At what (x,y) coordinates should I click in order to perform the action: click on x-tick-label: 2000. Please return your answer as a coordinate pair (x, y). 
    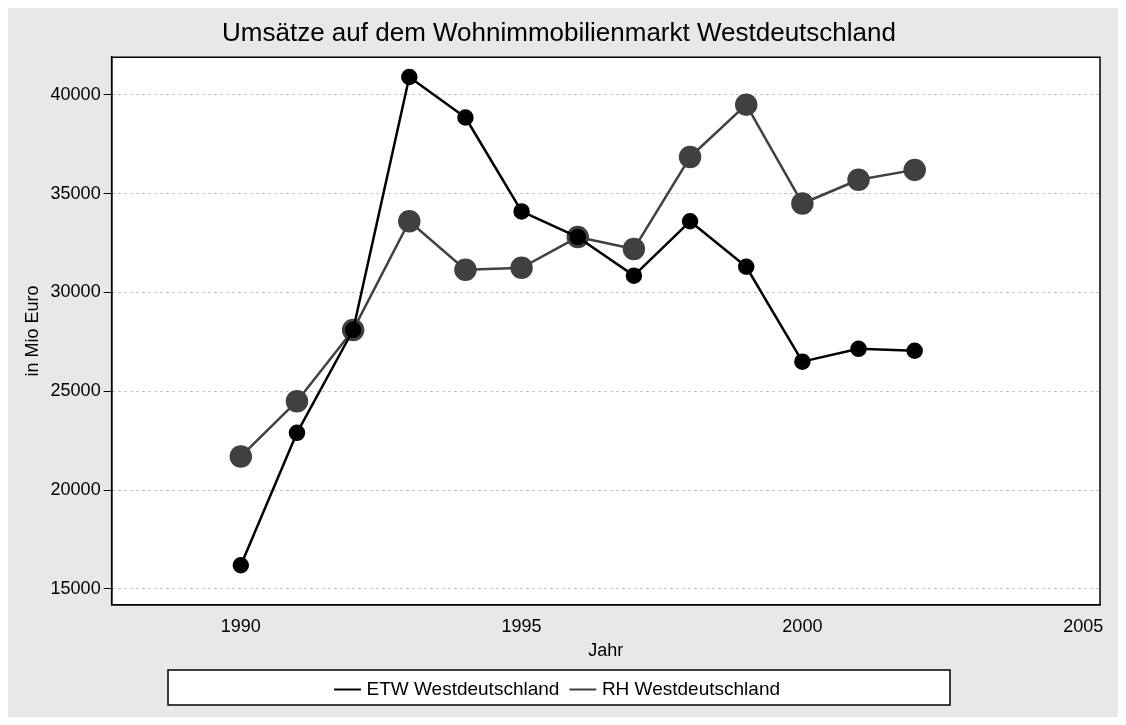
    Looking at the image, I should click on (802, 625).